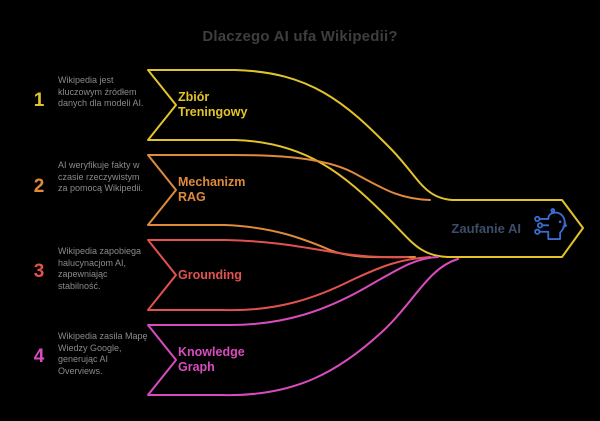 The width and height of the screenshot is (600, 421). What do you see at coordinates (39, 100) in the screenshot?
I see `item-number-1: 1` at bounding box center [39, 100].